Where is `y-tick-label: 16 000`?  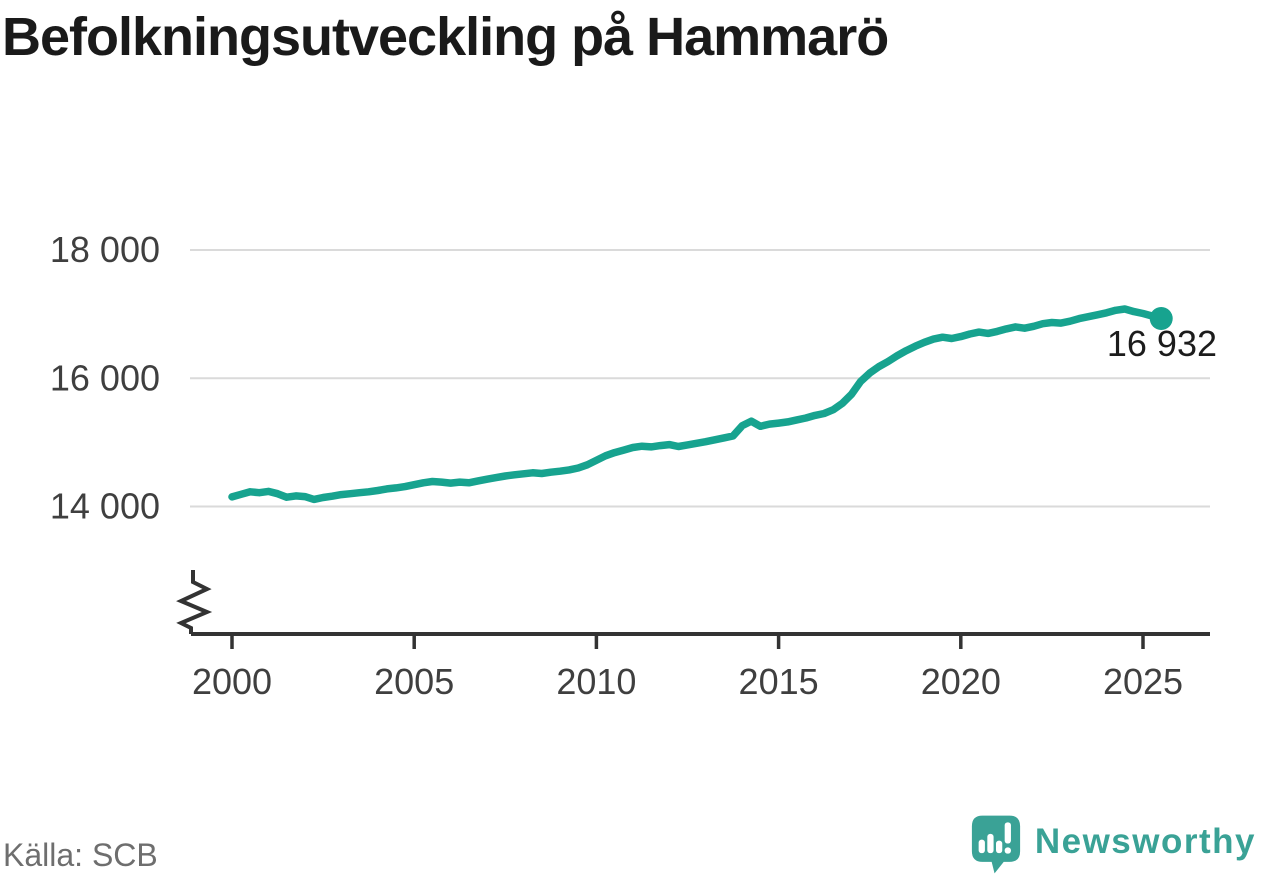
y-tick-label: 16 000 is located at coordinates (105, 377).